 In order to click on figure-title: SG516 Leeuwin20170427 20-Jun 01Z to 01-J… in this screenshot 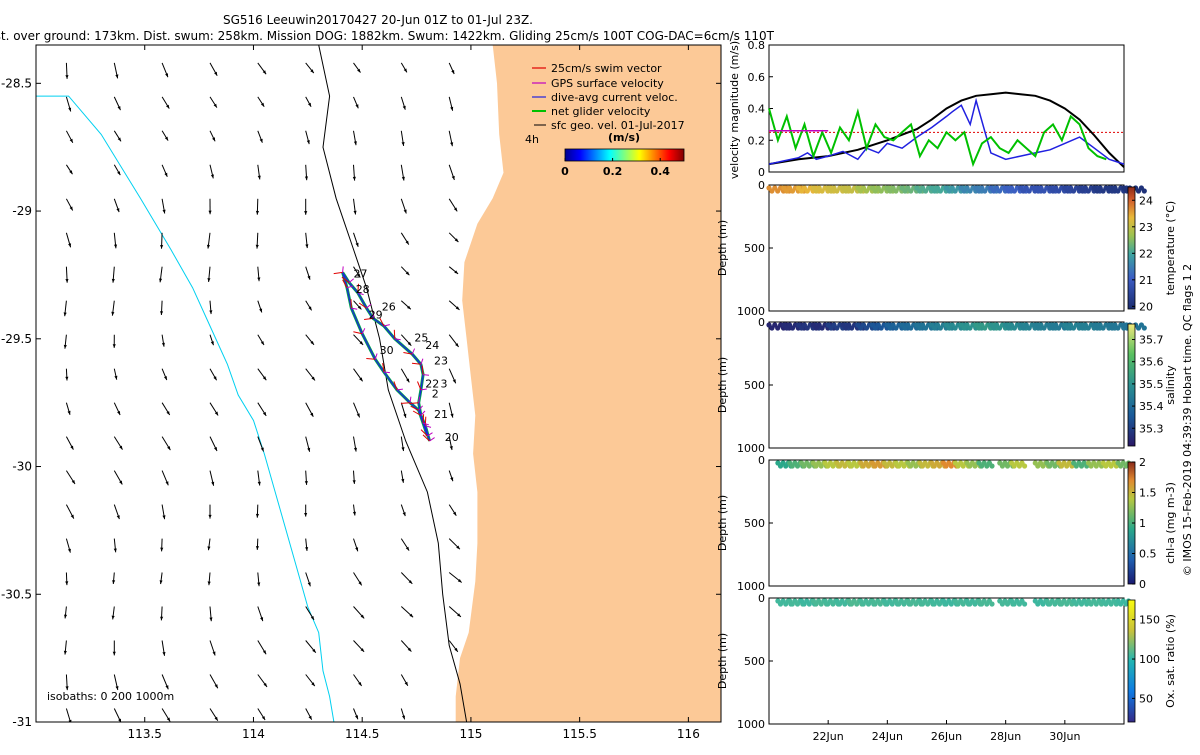, I will do `click(378, 20)`.